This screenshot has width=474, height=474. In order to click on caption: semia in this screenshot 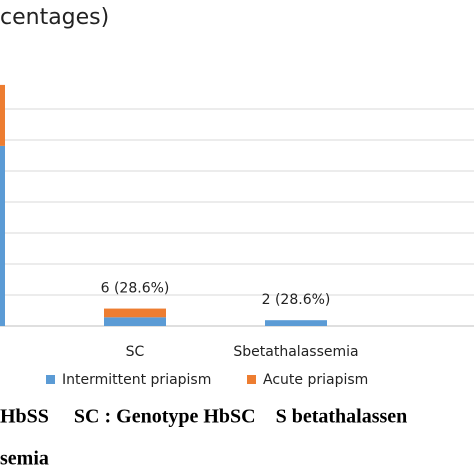, I will do `click(24, 459)`.